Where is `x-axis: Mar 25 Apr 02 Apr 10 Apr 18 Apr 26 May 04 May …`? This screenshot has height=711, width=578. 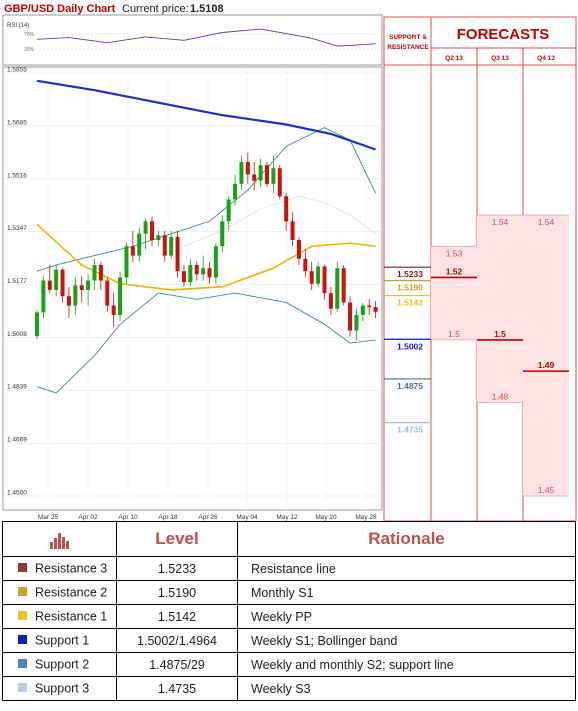 x-axis: Mar 25 Apr 02 Apr 10 Apr 18 Apr 26 May 04 May … is located at coordinates (207, 517).